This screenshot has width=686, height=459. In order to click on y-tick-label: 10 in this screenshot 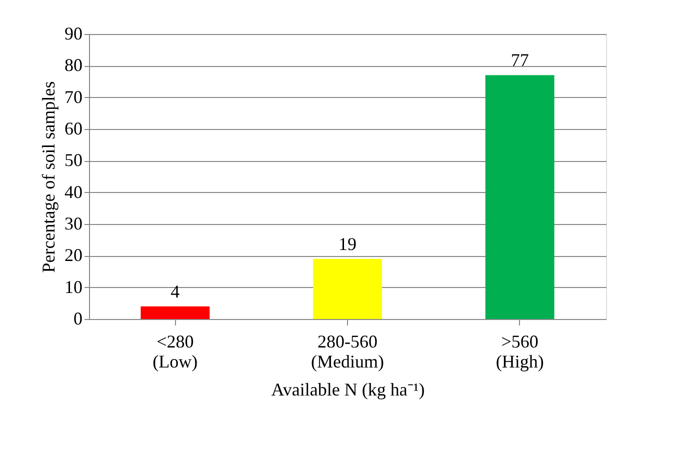, I will do `click(73, 286)`.